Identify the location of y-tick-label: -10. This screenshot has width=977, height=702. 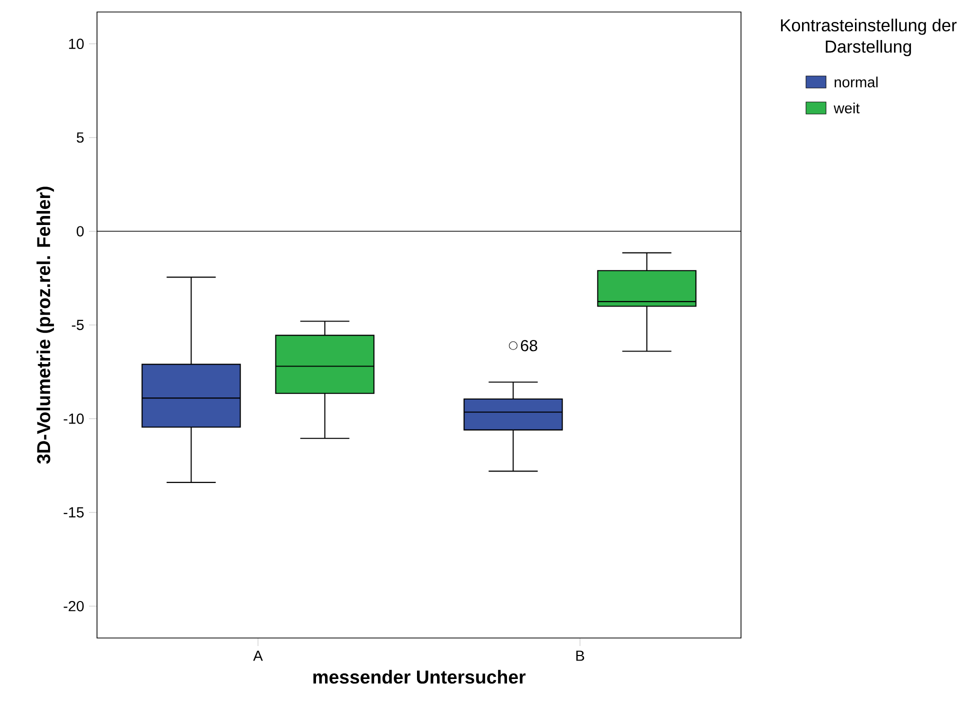
(74, 419).